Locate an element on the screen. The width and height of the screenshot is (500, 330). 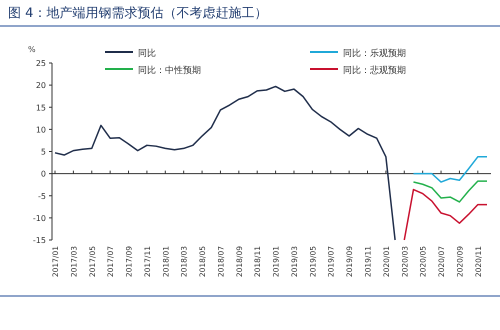
legend-label: 同比：悲观预期 is located at coordinates (374, 70).